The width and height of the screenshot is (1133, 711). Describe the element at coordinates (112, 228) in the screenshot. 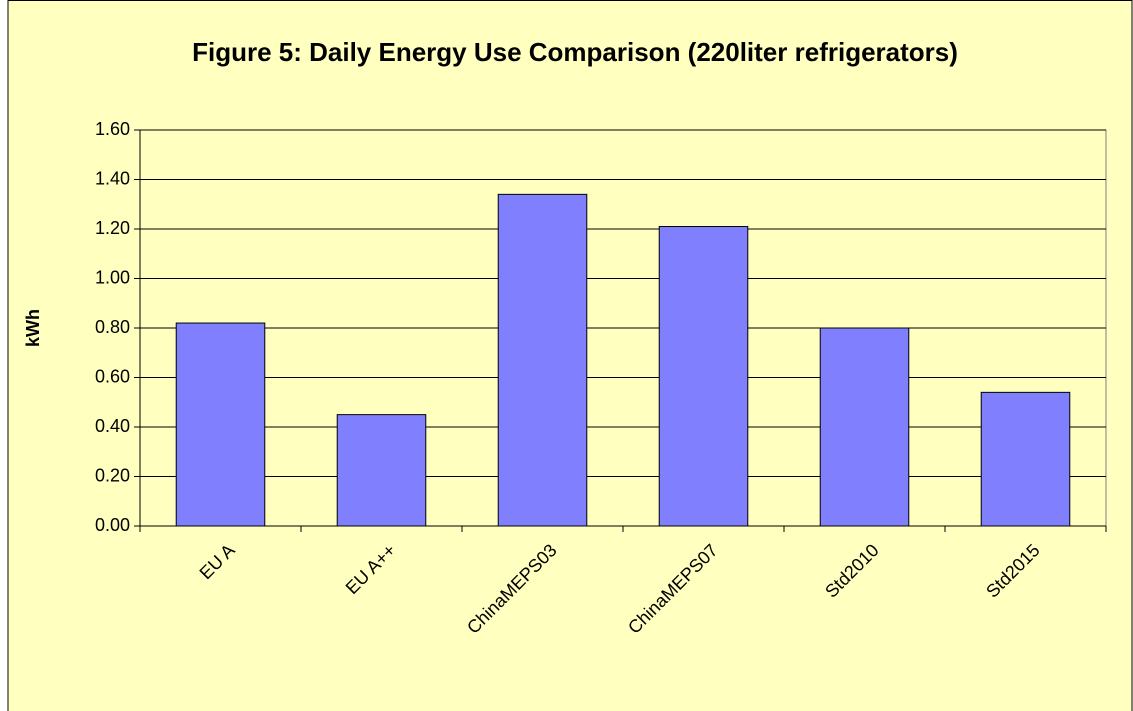

I see `y-tick-label: 1.20` at that location.